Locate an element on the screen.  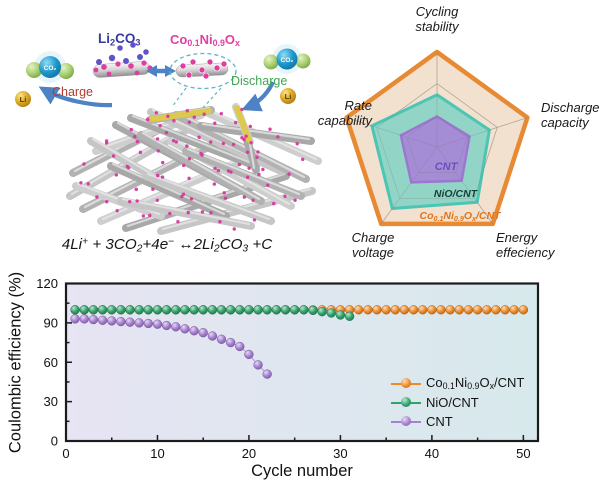
legend-item-0: Co0.1Ni0.9Ox/CNT is located at coordinates (457, 383).